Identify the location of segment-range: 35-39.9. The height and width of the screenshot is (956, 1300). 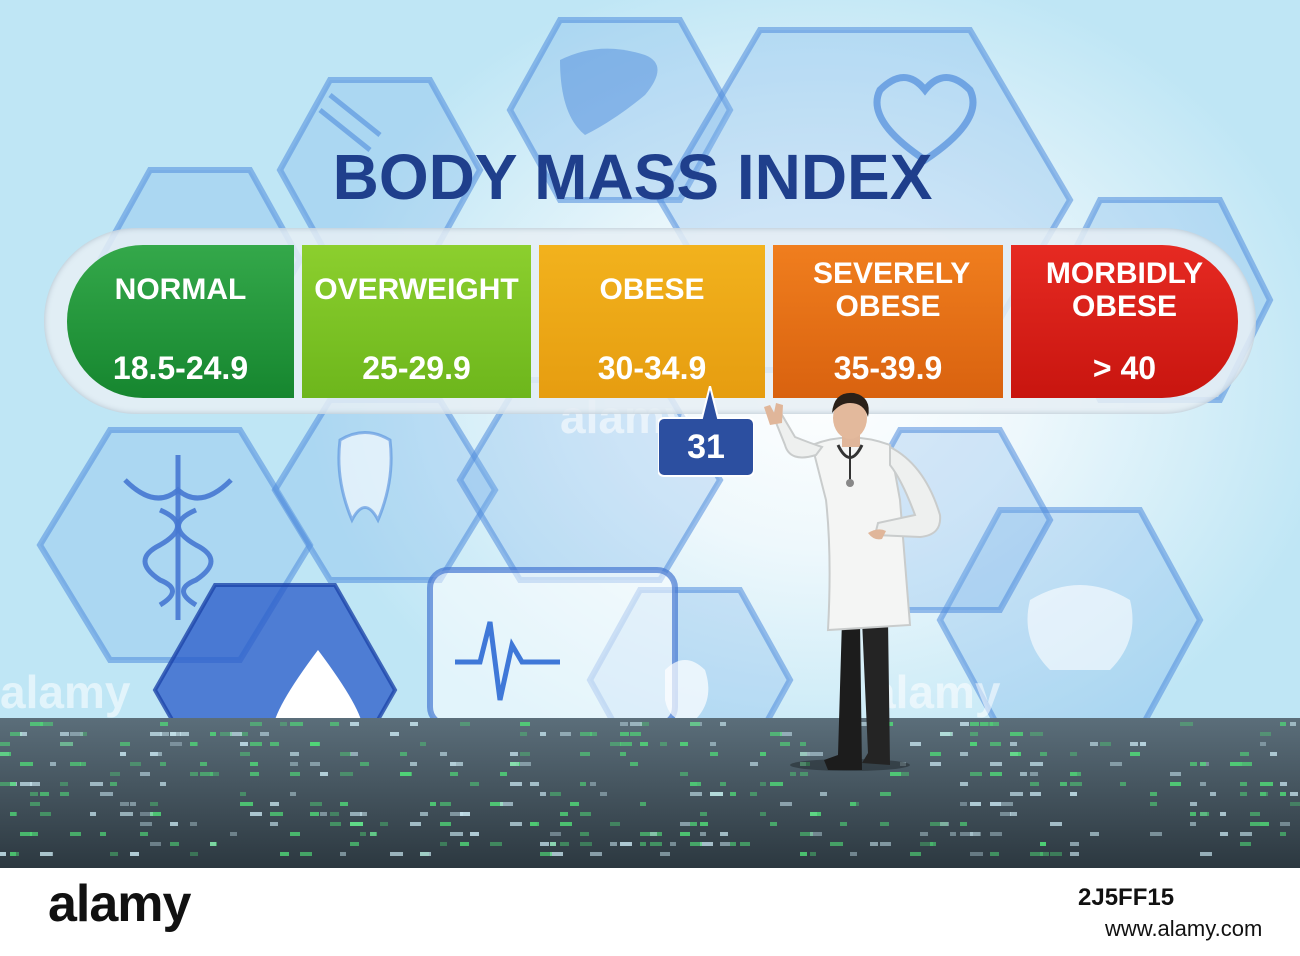
(888, 368).